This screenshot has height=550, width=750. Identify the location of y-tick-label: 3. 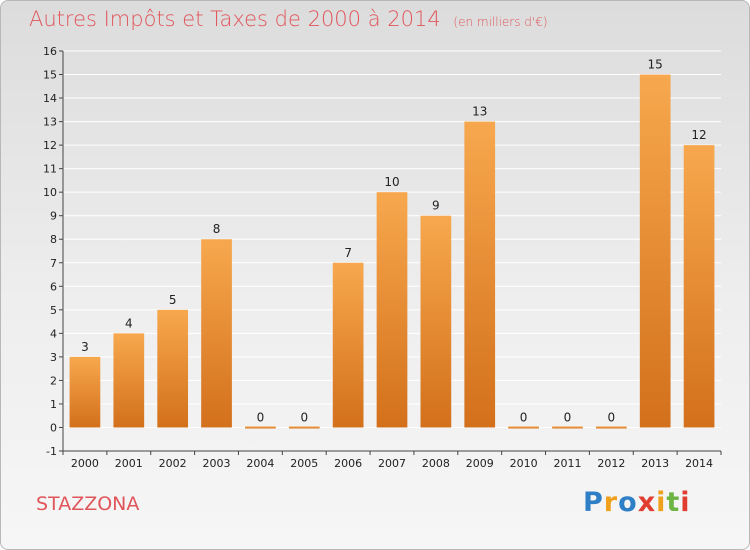
(53, 357).